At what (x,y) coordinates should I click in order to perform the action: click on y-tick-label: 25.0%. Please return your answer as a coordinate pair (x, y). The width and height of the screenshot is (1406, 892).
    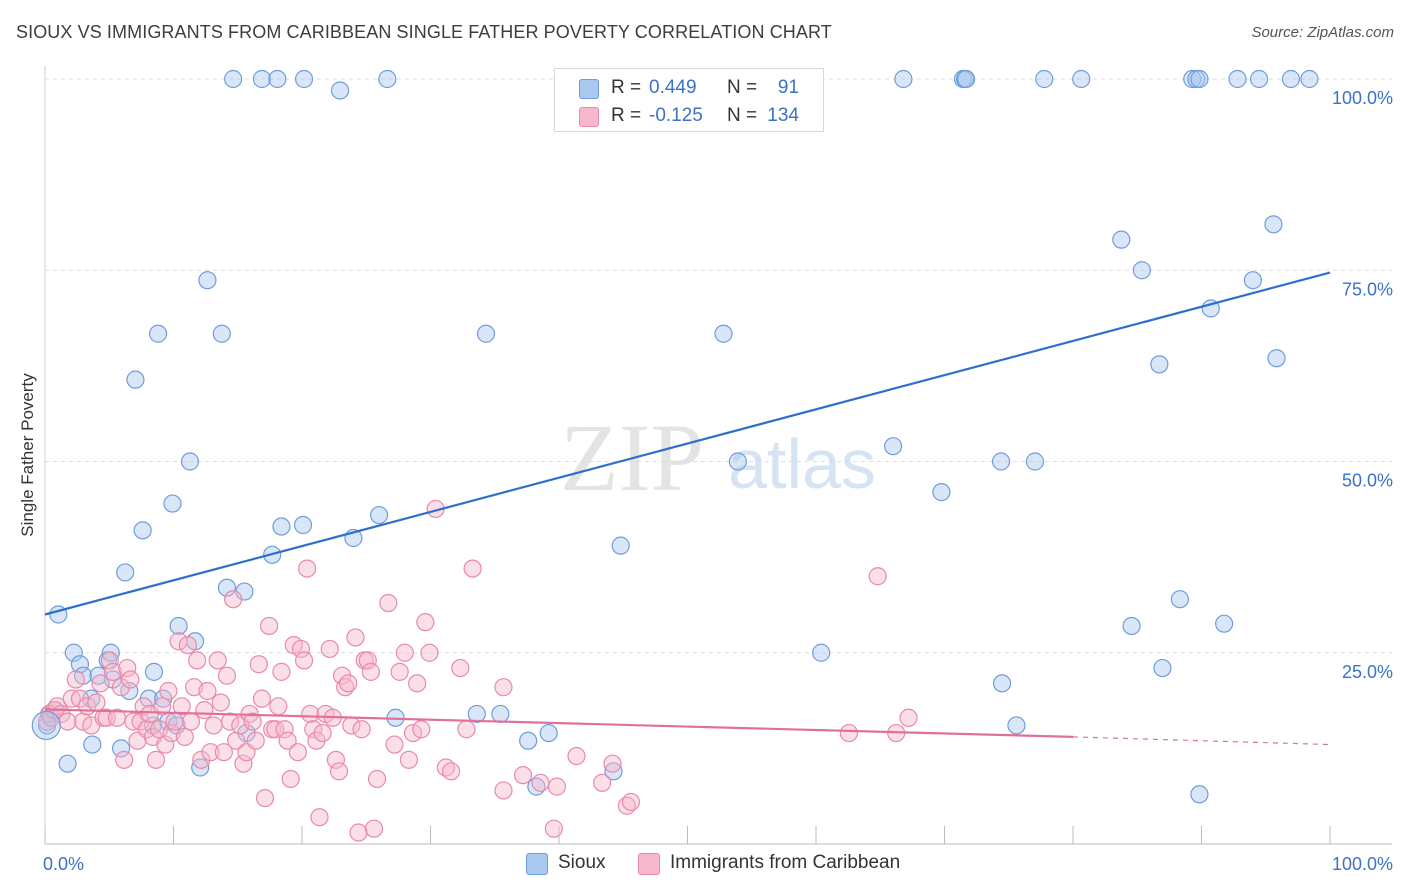
    Looking at the image, I should click on (1367, 672).